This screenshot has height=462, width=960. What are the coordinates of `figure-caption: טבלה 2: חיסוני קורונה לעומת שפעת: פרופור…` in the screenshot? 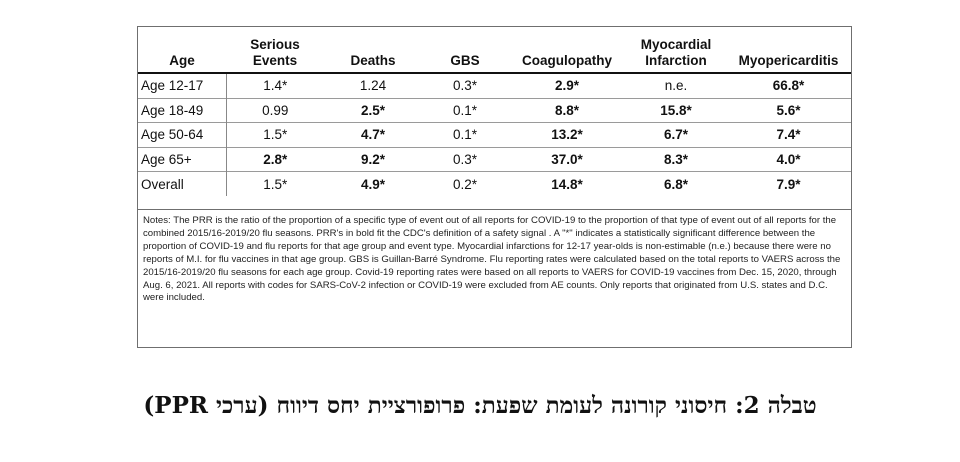 It's located at (480, 405).